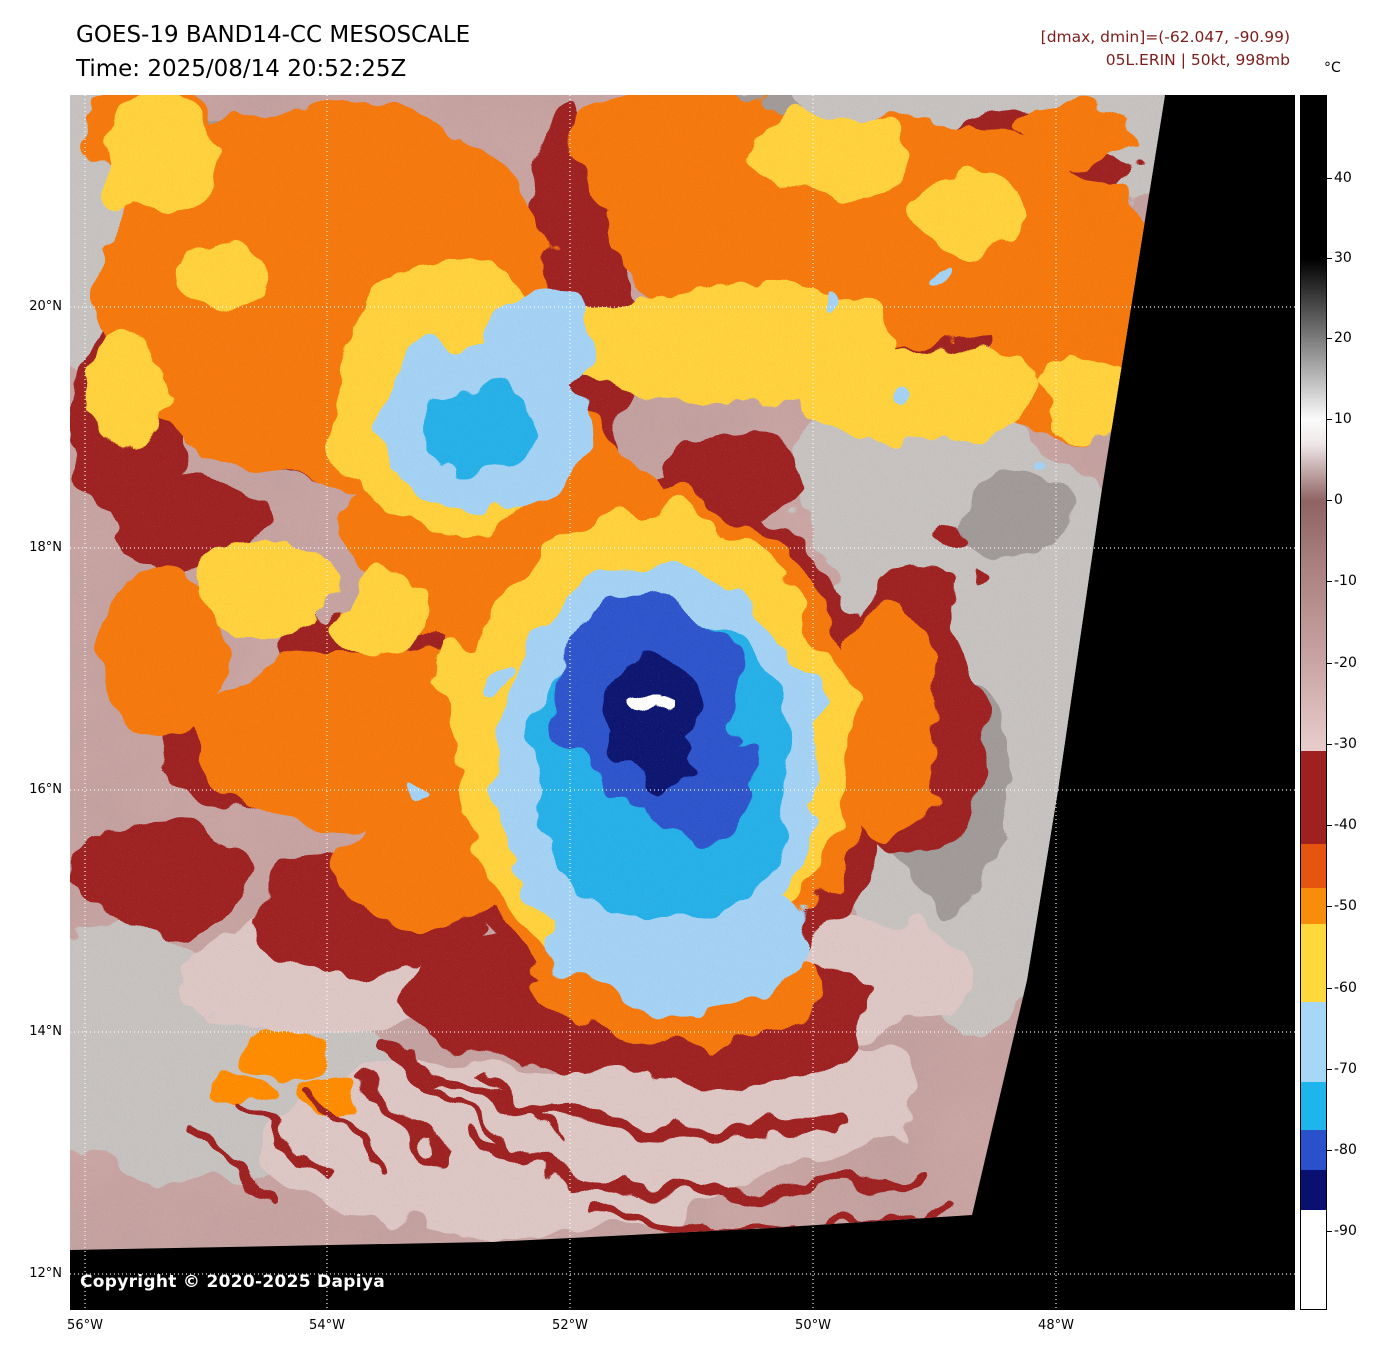 This screenshot has width=1390, height=1359. I want to click on colorbar-tick: -20, so click(1341, 663).